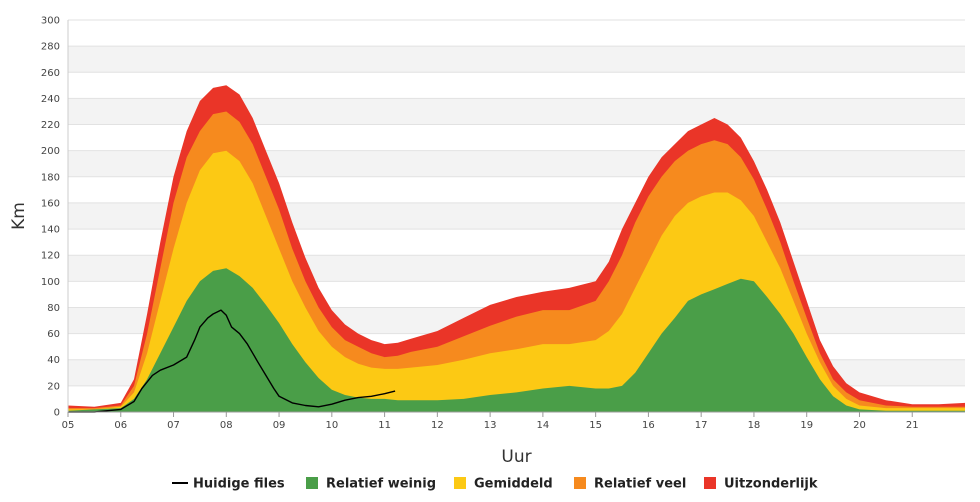  I want to click on x-tick-label: 08, so click(226, 425).